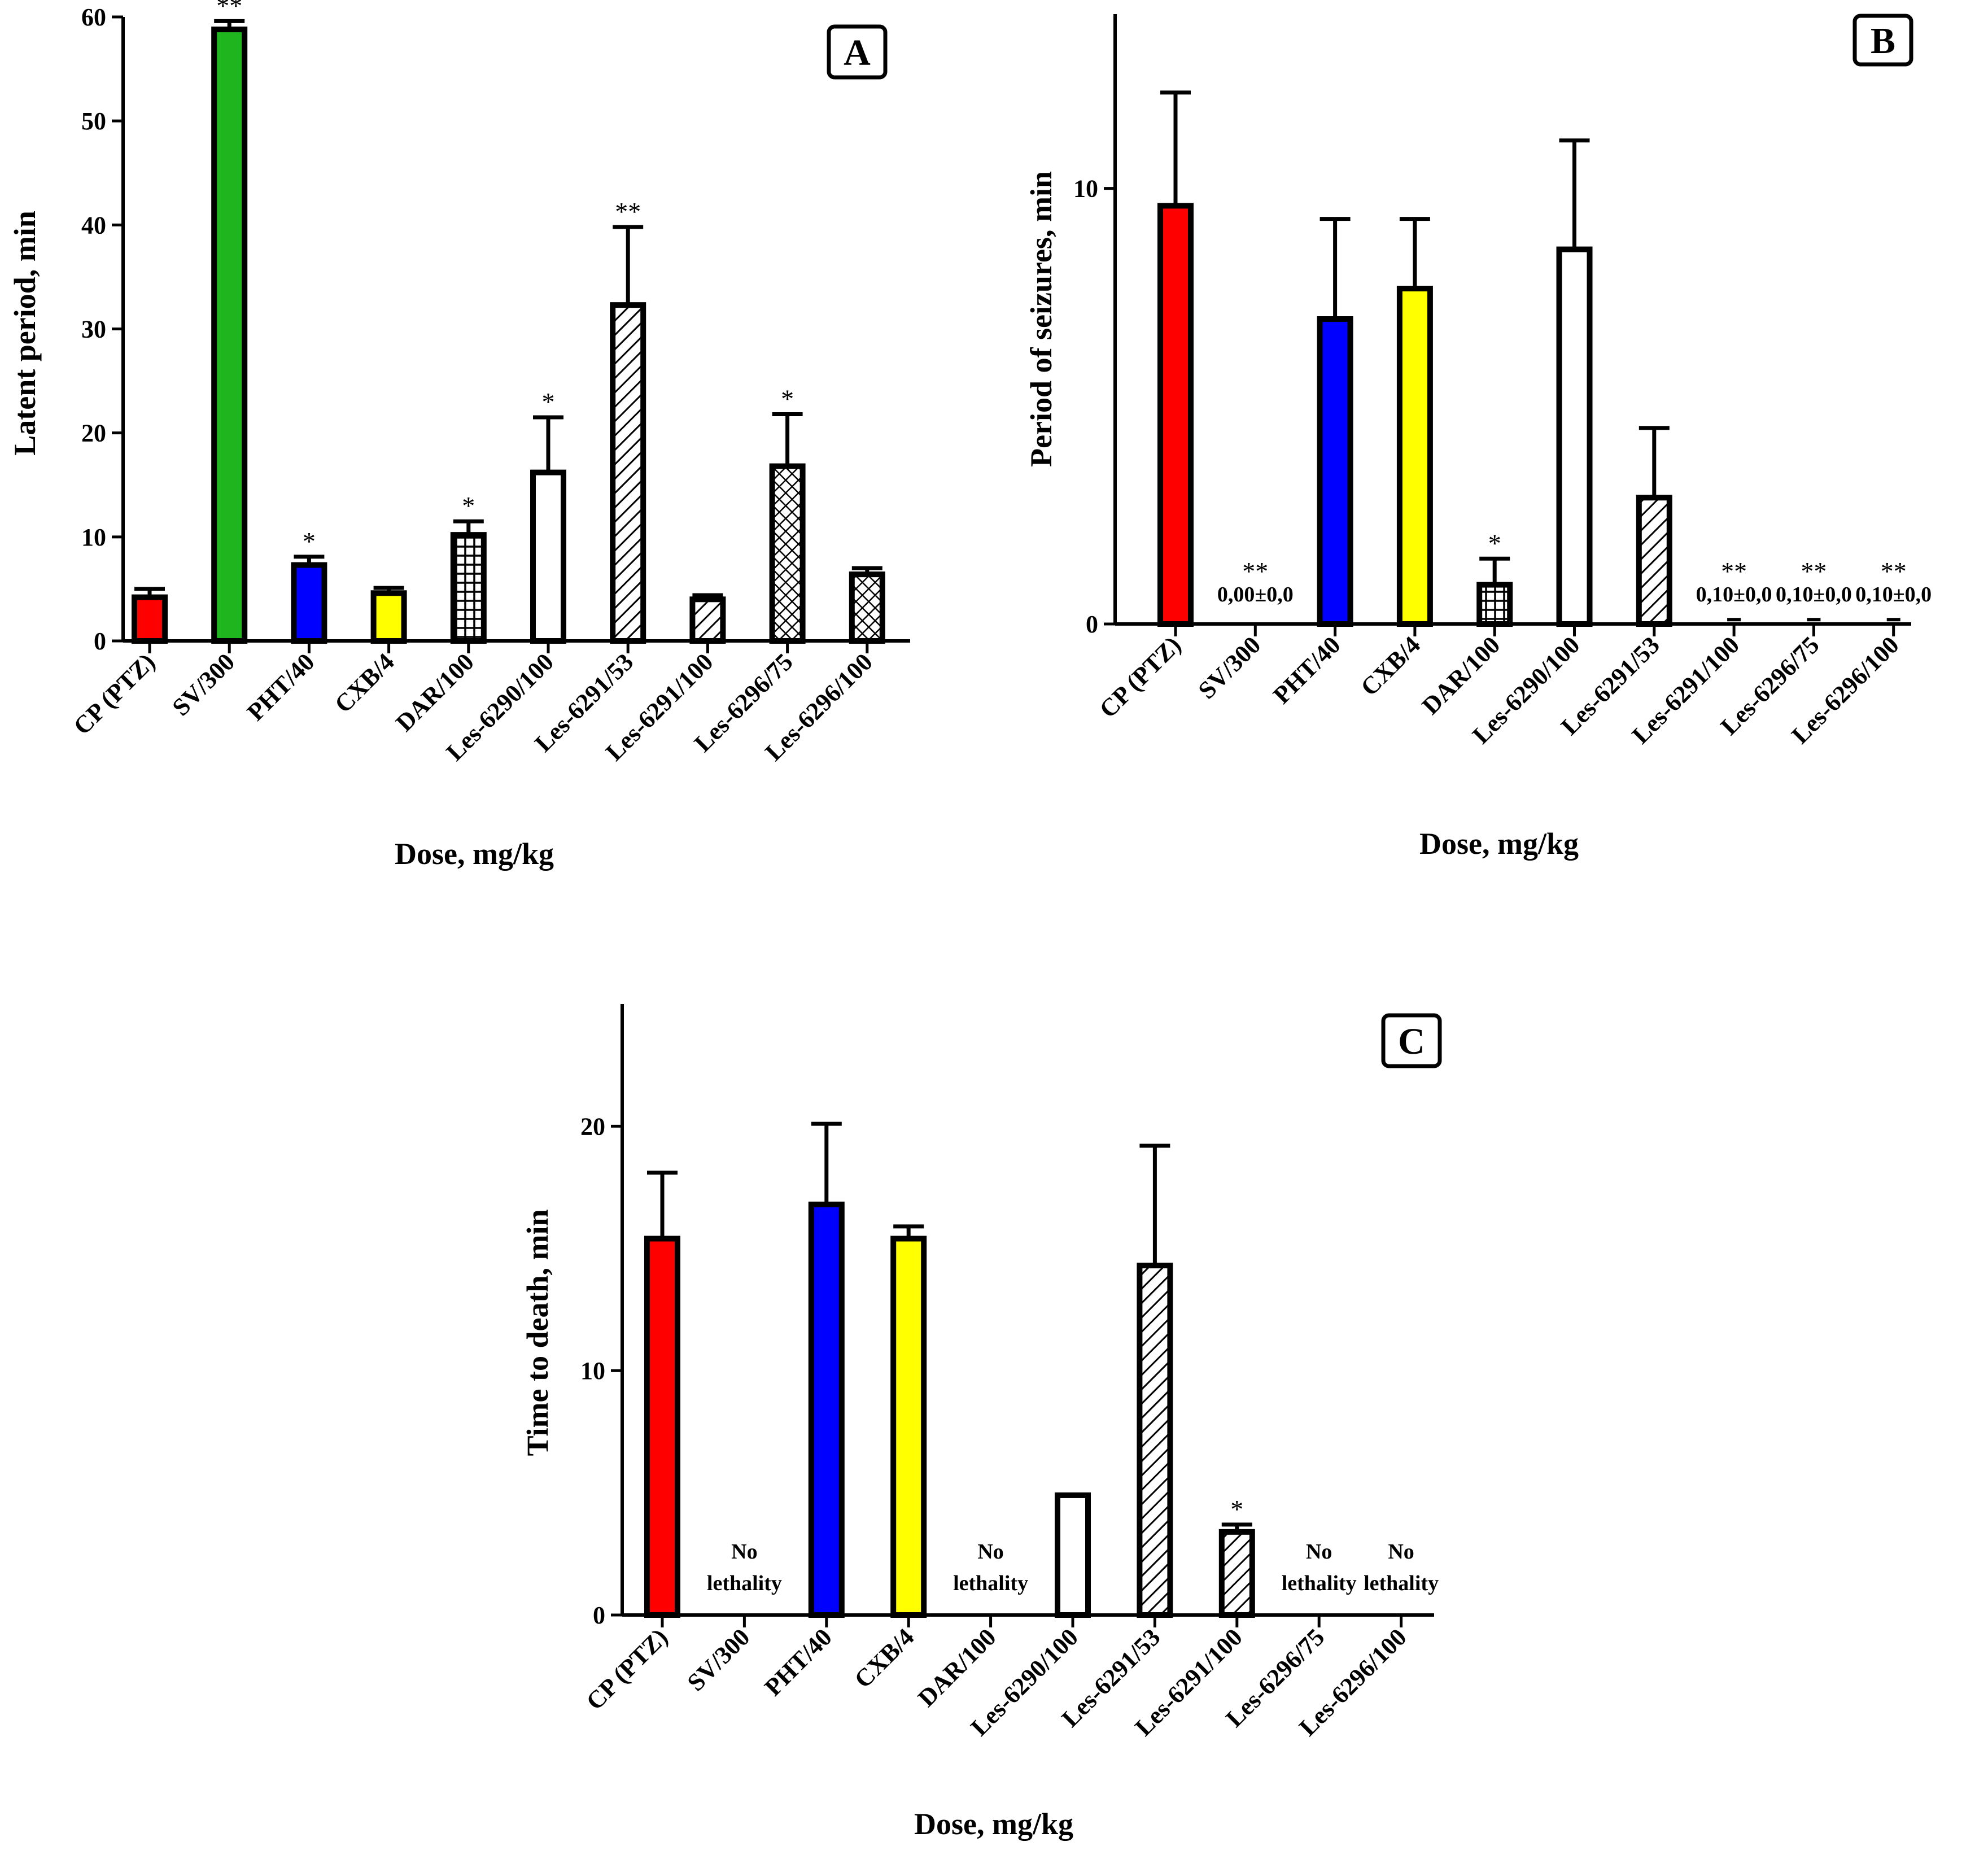 Image resolution: width=1988 pixels, height=1855 pixels. I want to click on panel-a-y-tick-label: 20, so click(93, 433).